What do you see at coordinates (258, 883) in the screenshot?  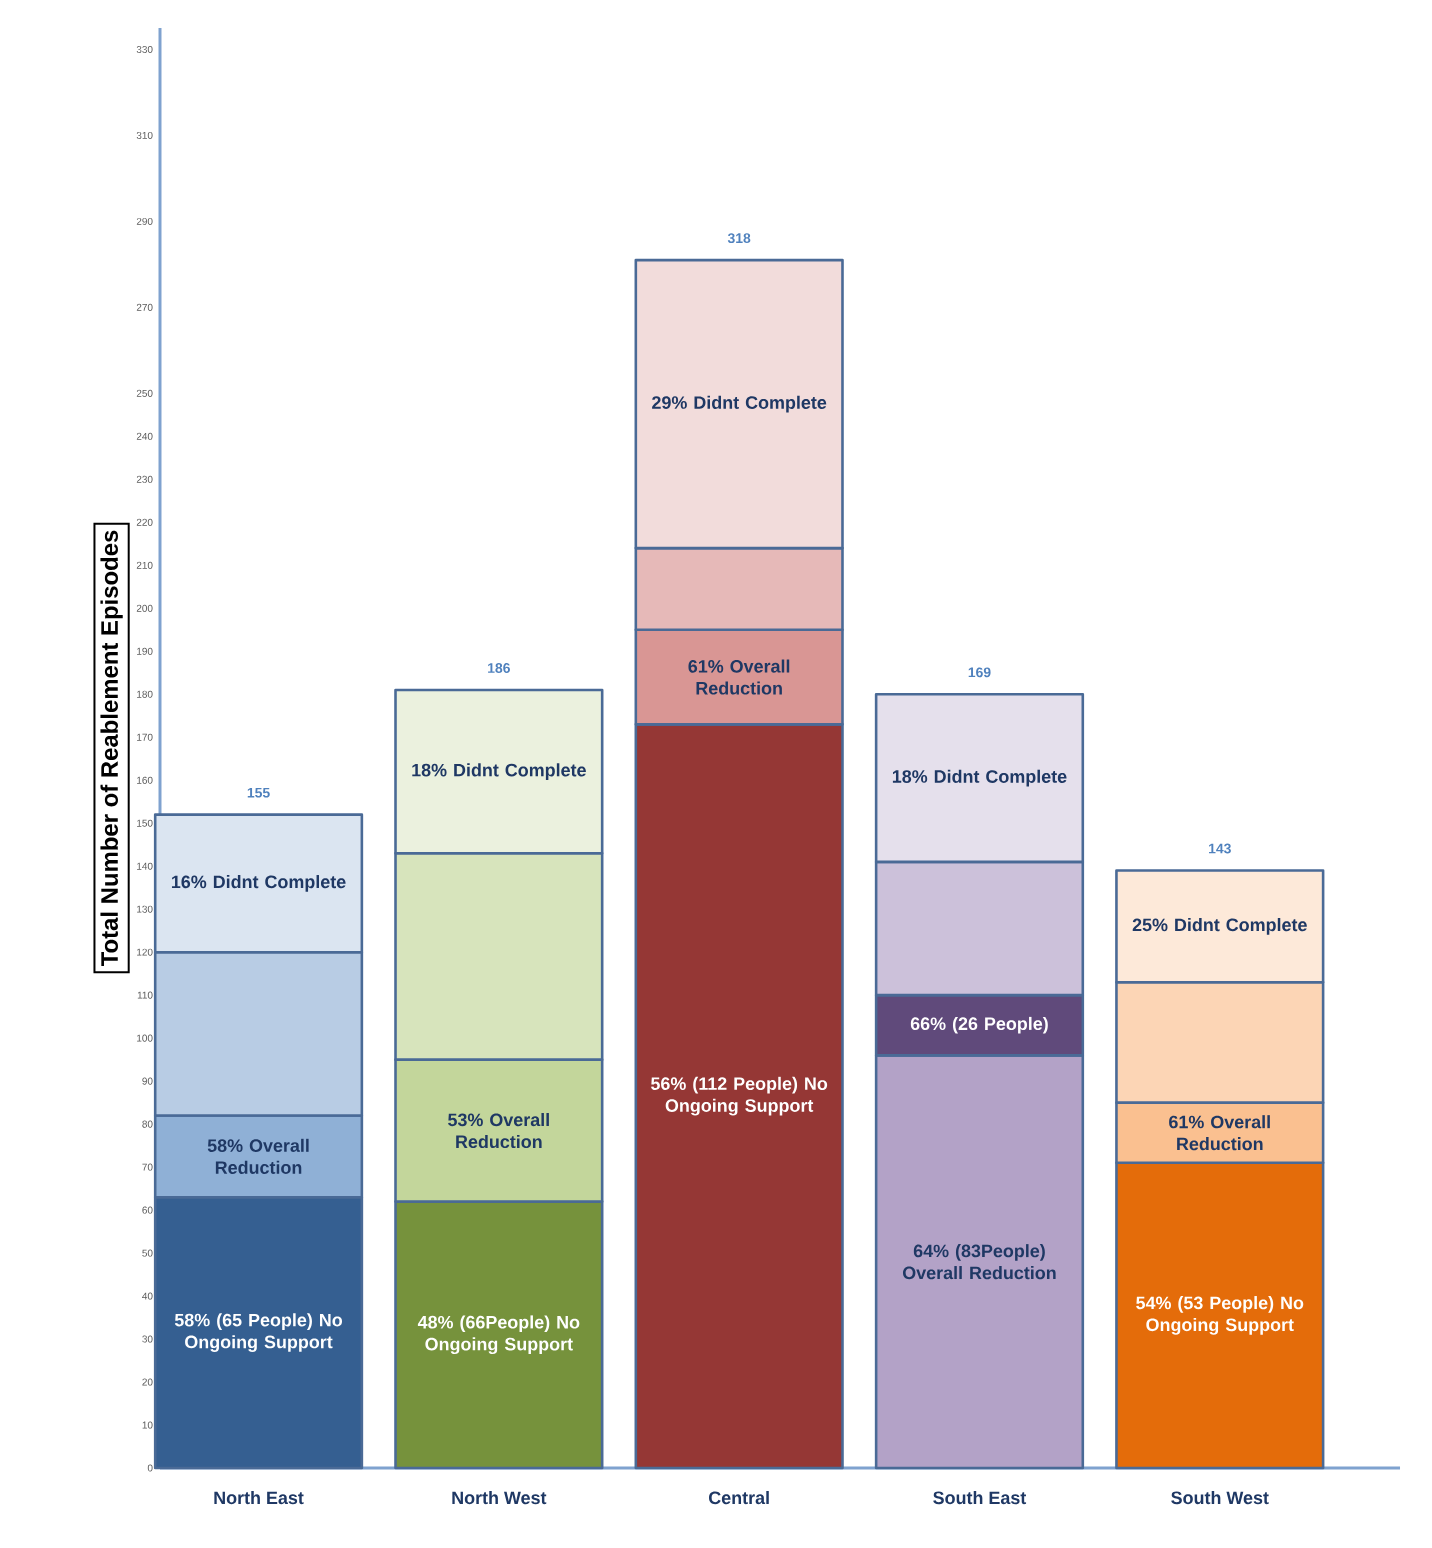 I see `annotation: 16% Didnt Complete` at bounding box center [258, 883].